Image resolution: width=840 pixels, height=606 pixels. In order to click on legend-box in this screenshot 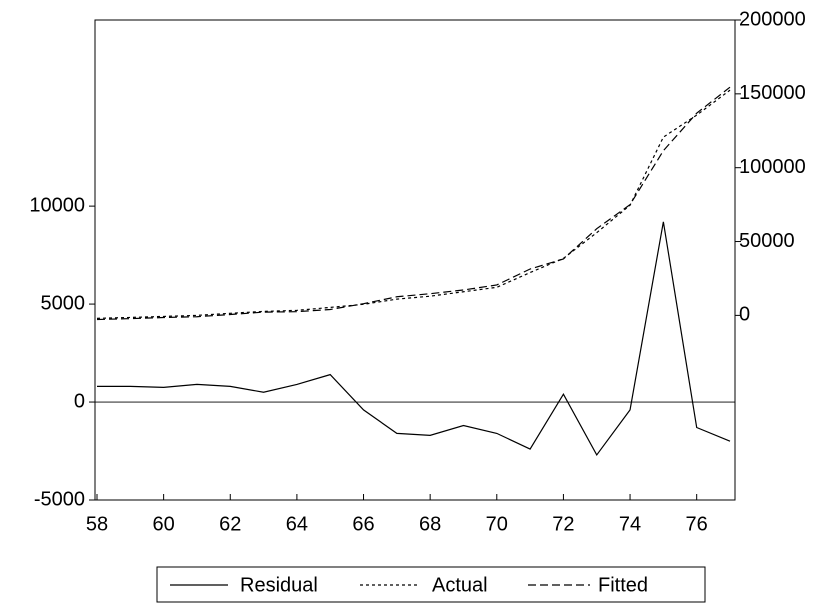, I will do `click(431, 584)`.